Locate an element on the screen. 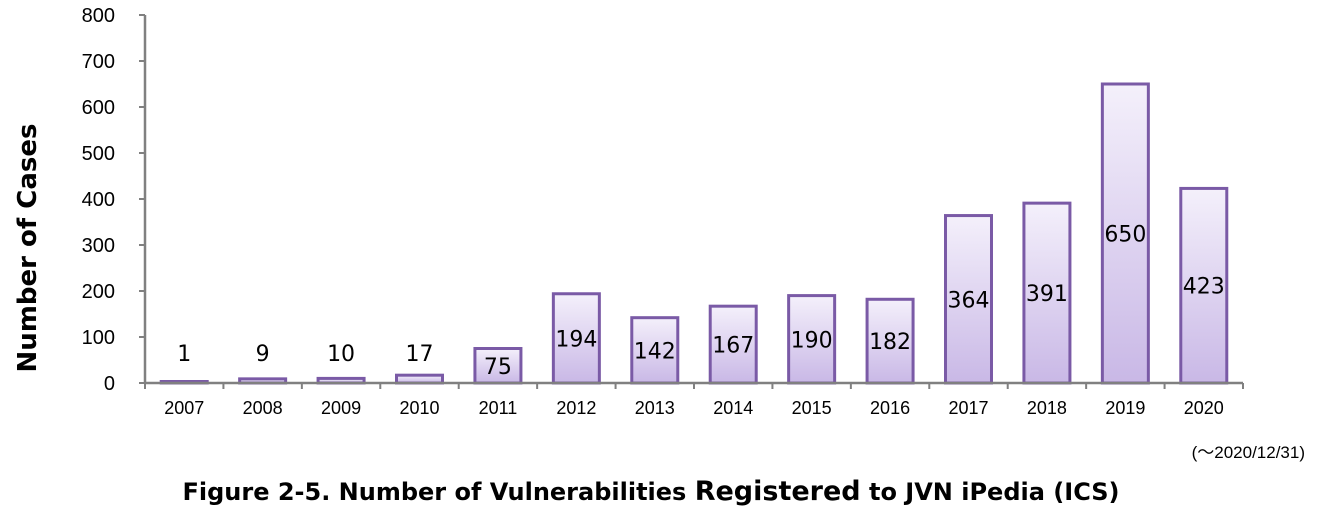 The image size is (1326, 520). data-label-2014: 167 is located at coordinates (733, 346).